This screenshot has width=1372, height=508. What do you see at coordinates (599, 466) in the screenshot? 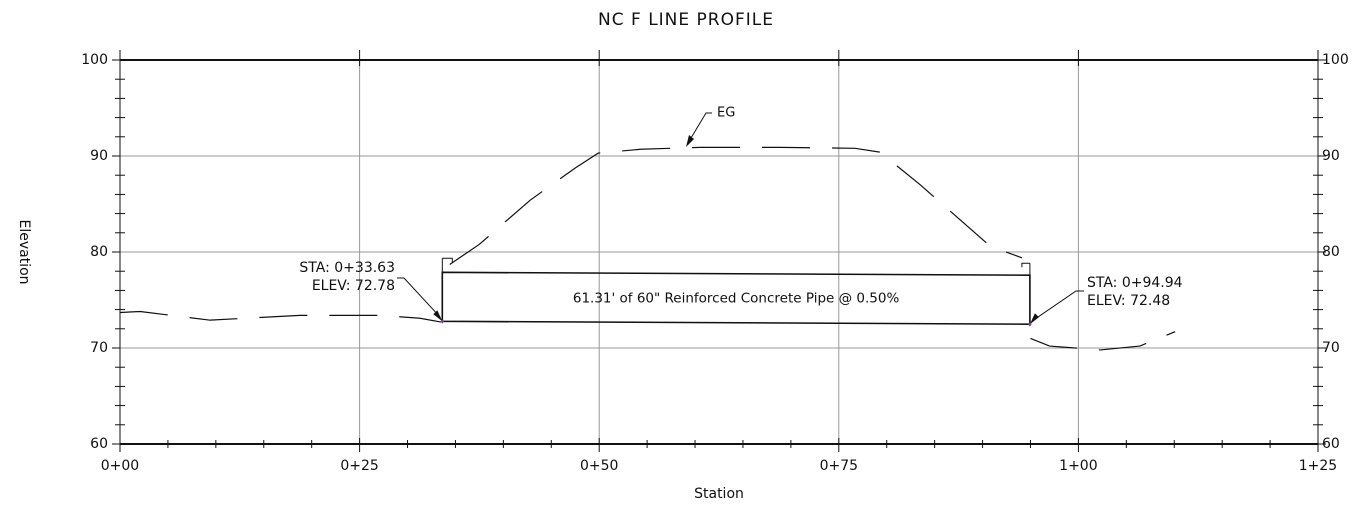
I see `x-tick-label: 0+50` at bounding box center [599, 466].